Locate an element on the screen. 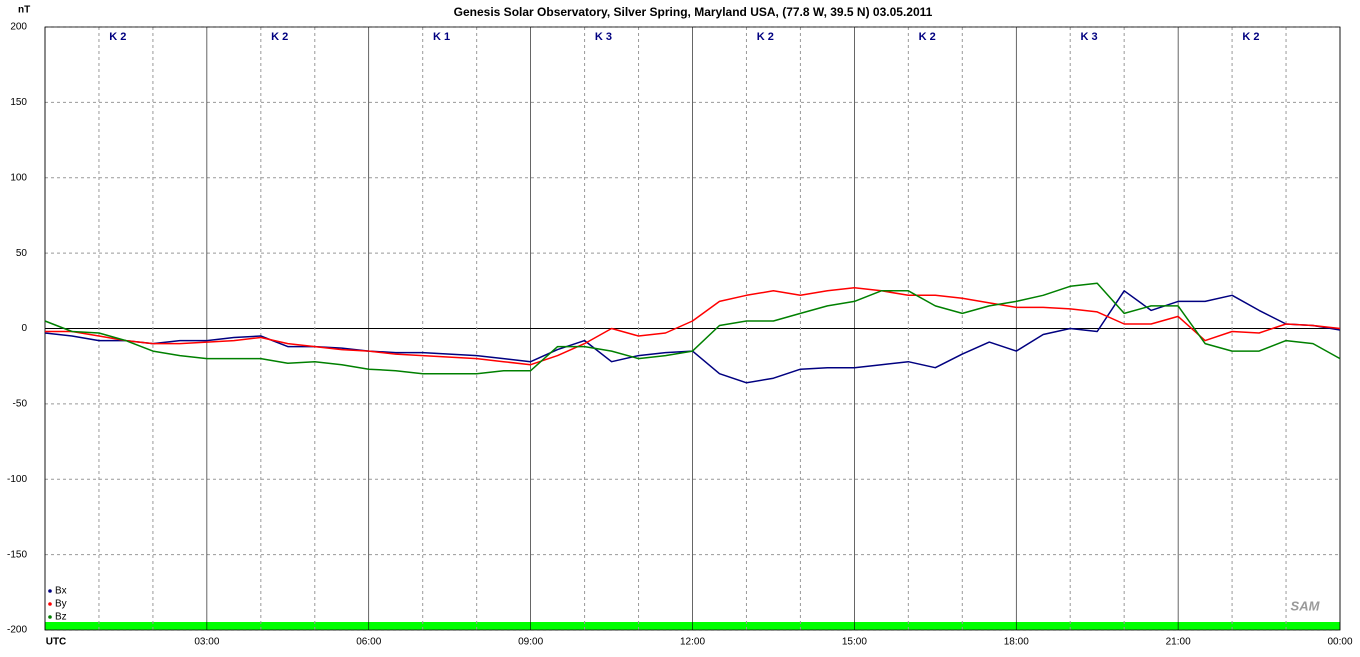 The height and width of the screenshot is (657, 1360). y-tick-label: 200 is located at coordinates (18, 27).